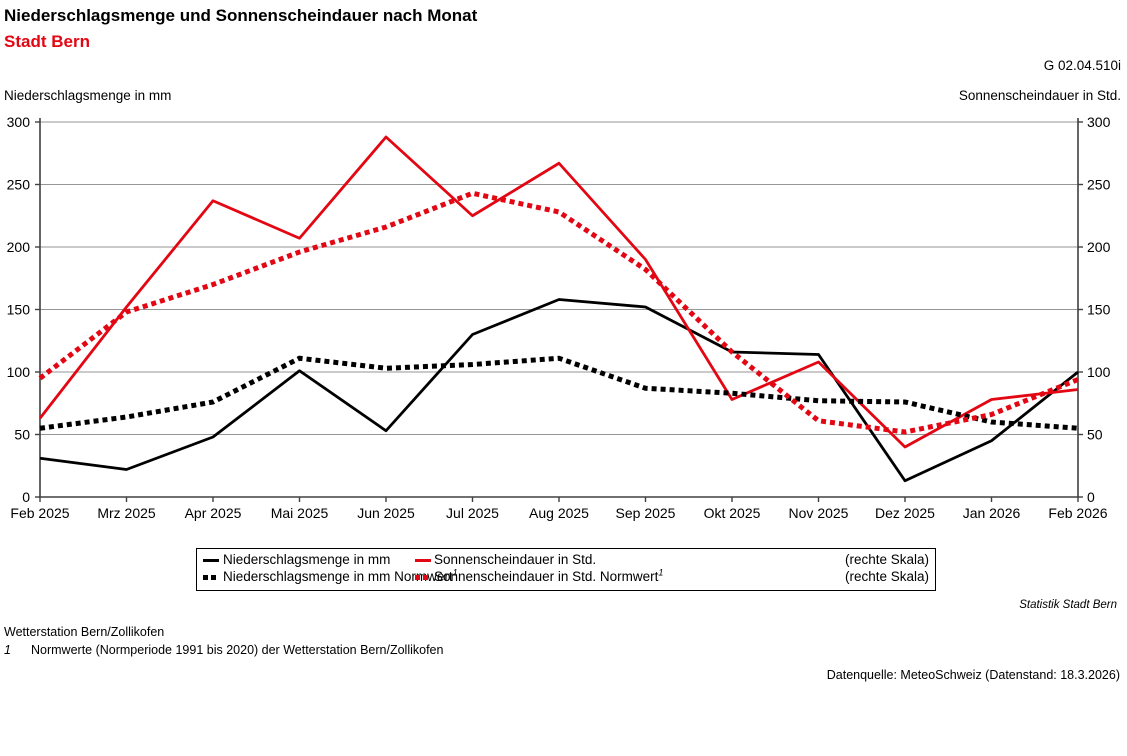 The image size is (1127, 756). I want to click on left-axis-tick-label: 150, so click(19, 310).